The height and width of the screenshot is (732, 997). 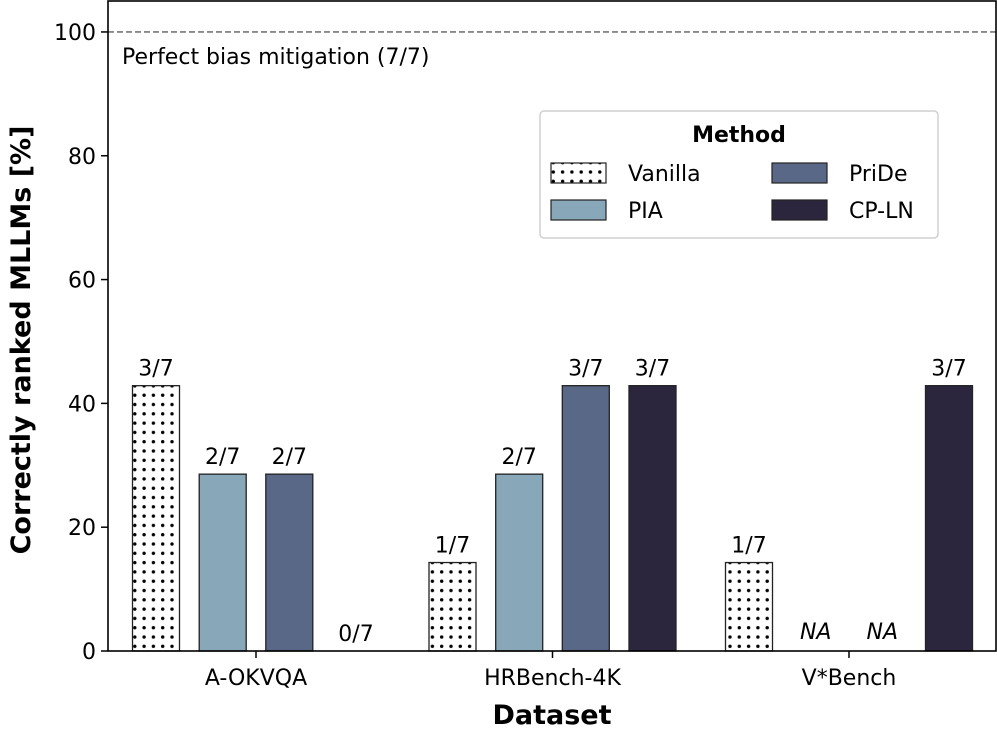 I want to click on legend-label-pia: PIA, so click(x=645, y=211).